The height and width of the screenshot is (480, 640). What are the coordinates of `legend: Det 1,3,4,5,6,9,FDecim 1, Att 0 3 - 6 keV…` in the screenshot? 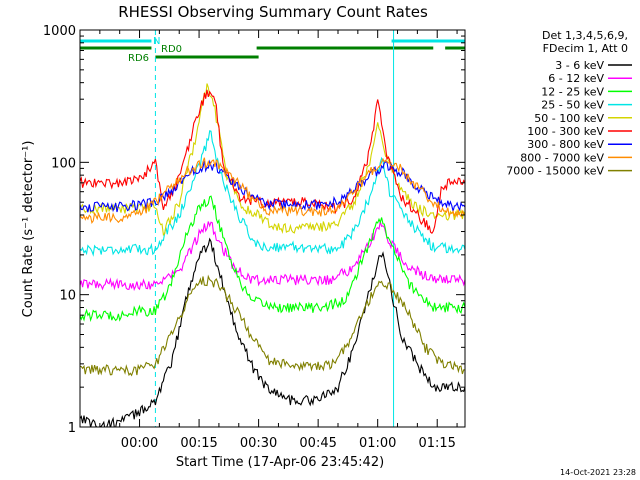 It's located at (569, 103).